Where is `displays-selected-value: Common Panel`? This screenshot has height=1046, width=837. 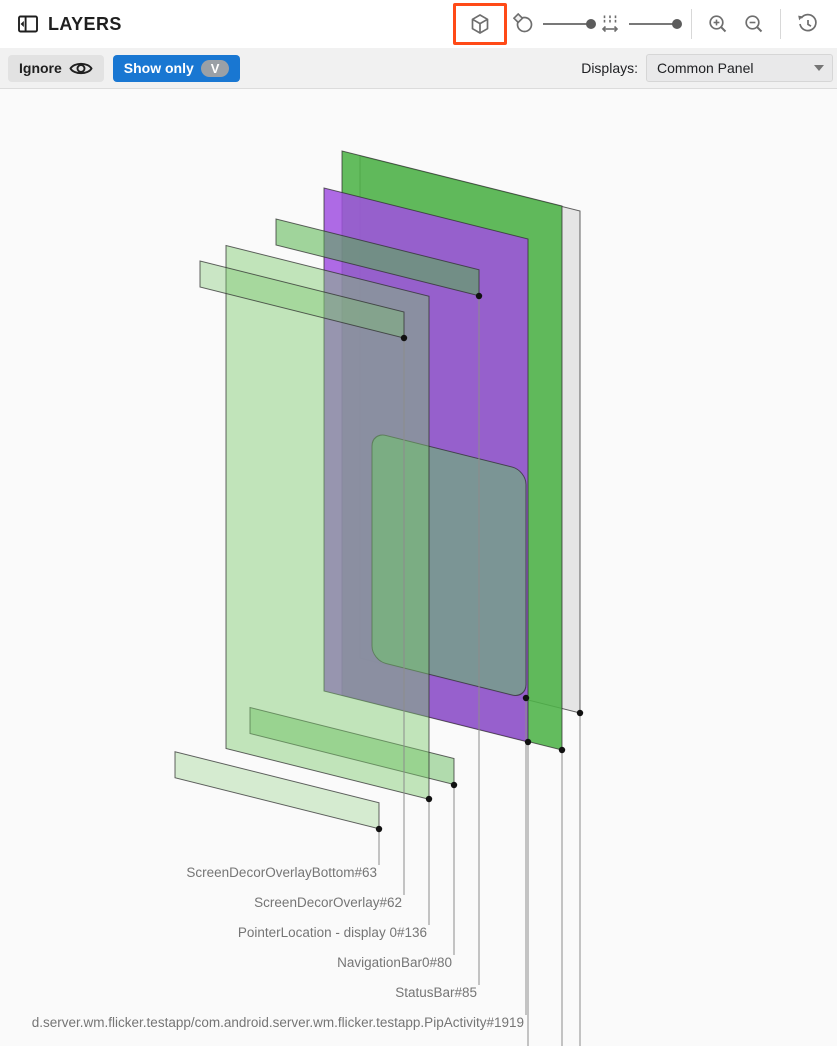
displays-selected-value: Common Panel is located at coordinates (705, 68).